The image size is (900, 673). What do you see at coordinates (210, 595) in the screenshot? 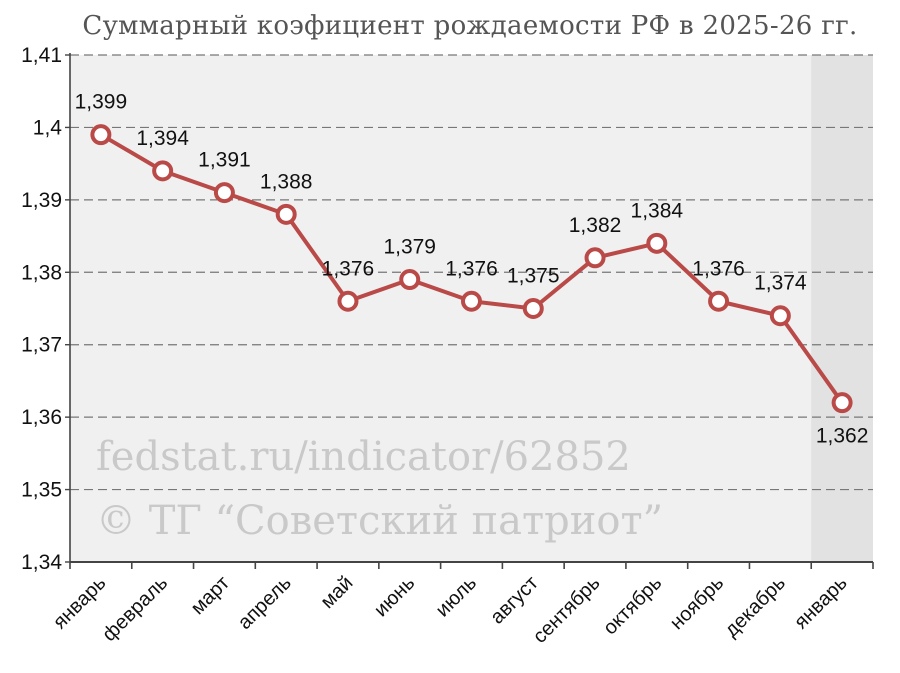
I see `x-tick-label: март` at bounding box center [210, 595].